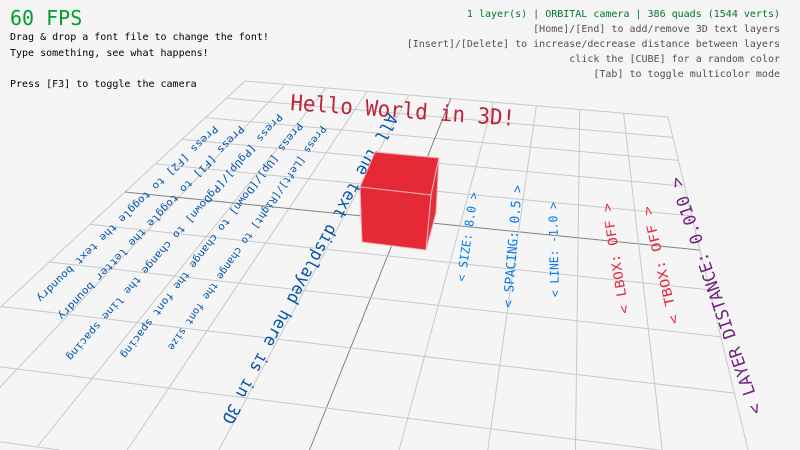 The image size is (800, 450). I want to click on cube, so click(399, 201).